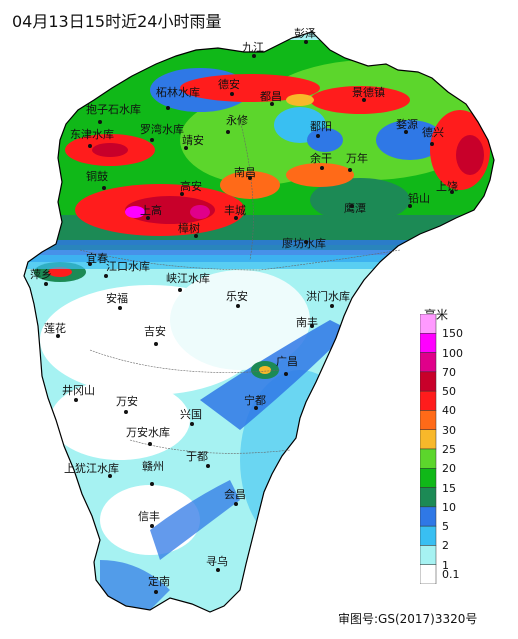 The image size is (518, 639). Describe the element at coordinates (117, 298) in the screenshot. I see `city-label: 安福` at that location.